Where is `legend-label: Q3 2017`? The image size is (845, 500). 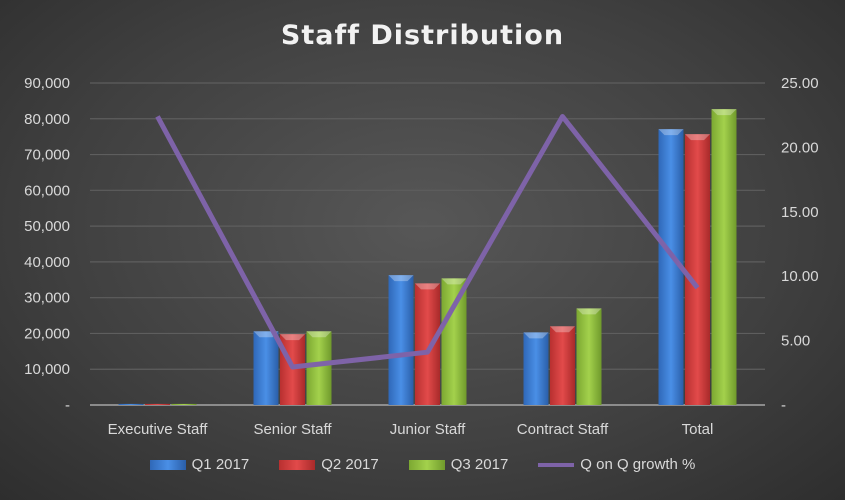
legend-label: Q3 2017 is located at coordinates (479, 464).